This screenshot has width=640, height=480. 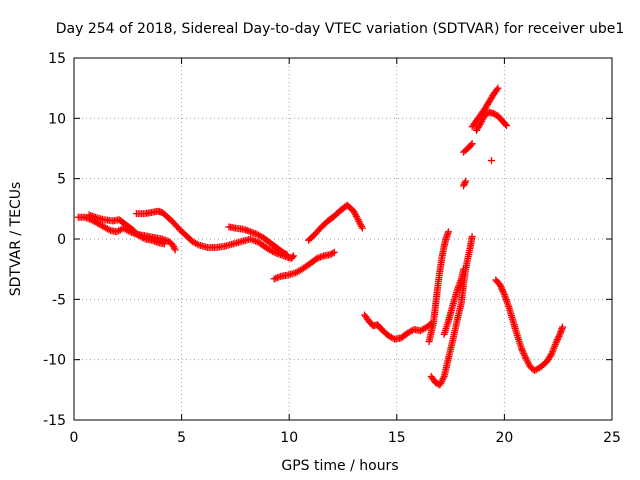 What do you see at coordinates (61, 240) in the screenshot?
I see `y-tick-label: 0` at bounding box center [61, 240].